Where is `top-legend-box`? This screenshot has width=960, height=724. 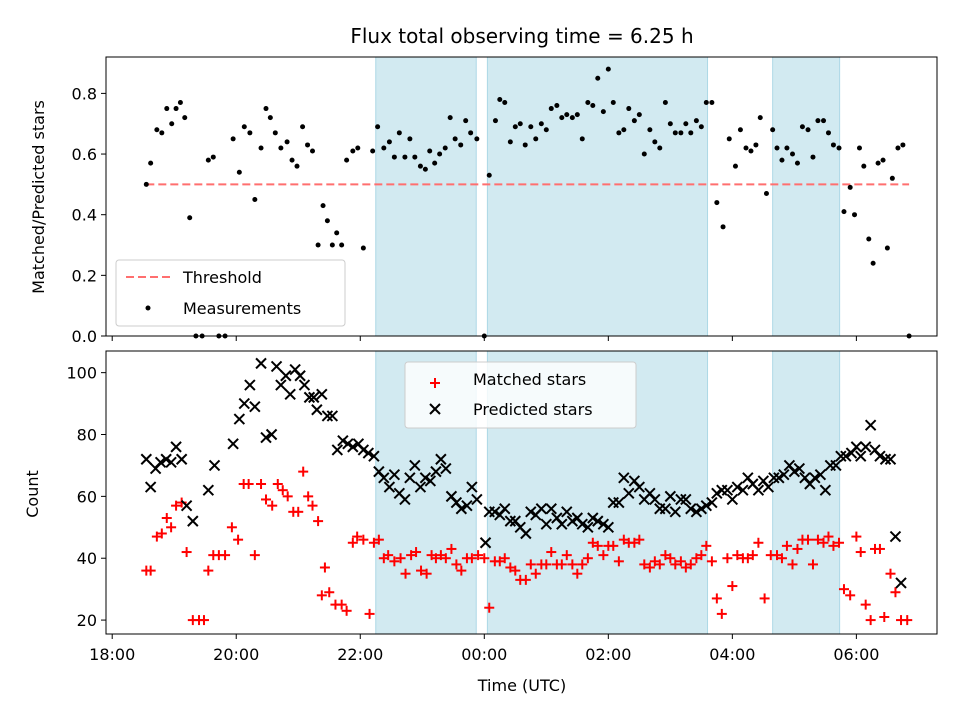 top-legend-box is located at coordinates (230, 293).